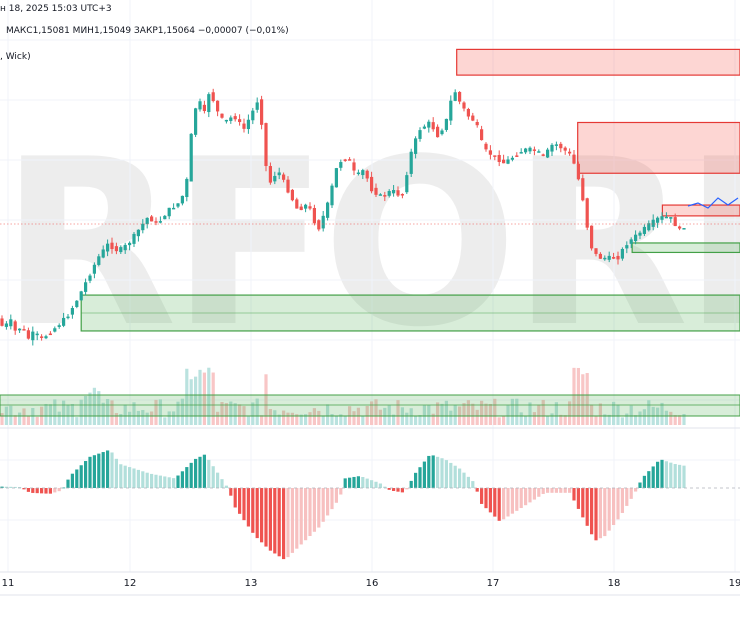 This screenshot has height=620, width=740. What do you see at coordinates (251, 583) in the screenshot?
I see `x-tick-label: 13` at bounding box center [251, 583].